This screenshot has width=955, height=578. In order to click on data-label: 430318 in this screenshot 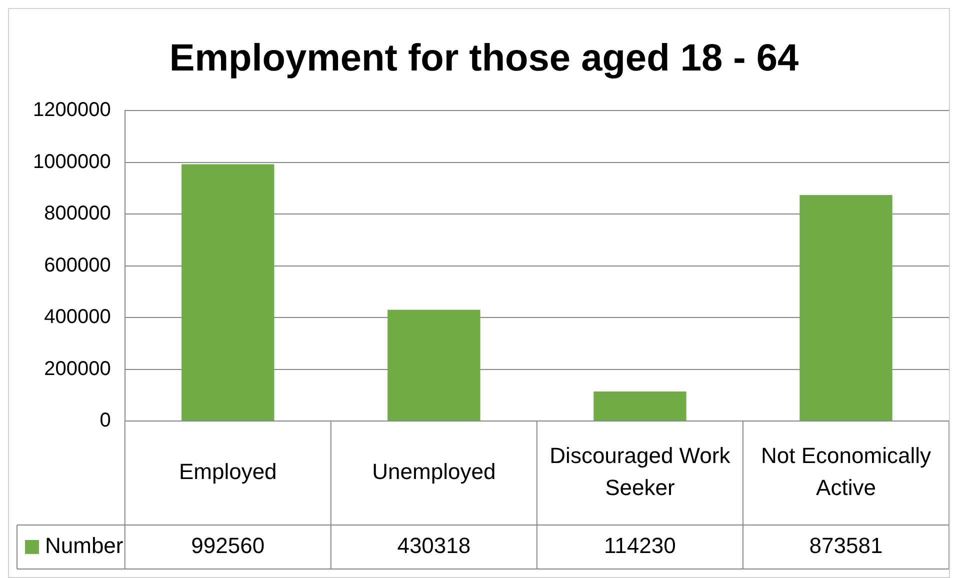, I will do `click(434, 545)`.